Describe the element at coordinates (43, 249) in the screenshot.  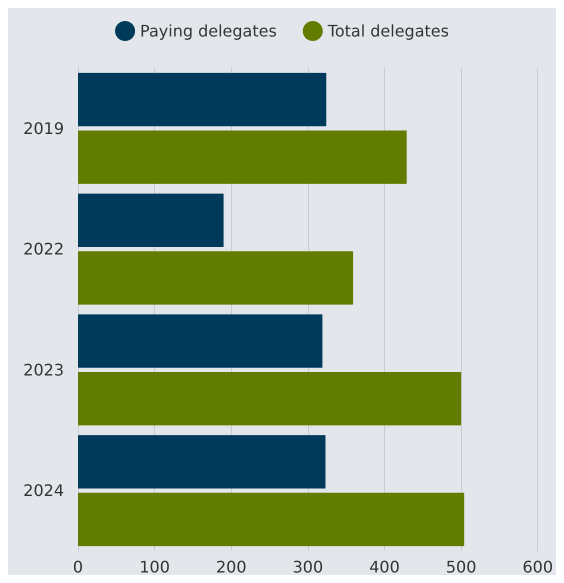
I see `y-tick-label: 2022` at that location.